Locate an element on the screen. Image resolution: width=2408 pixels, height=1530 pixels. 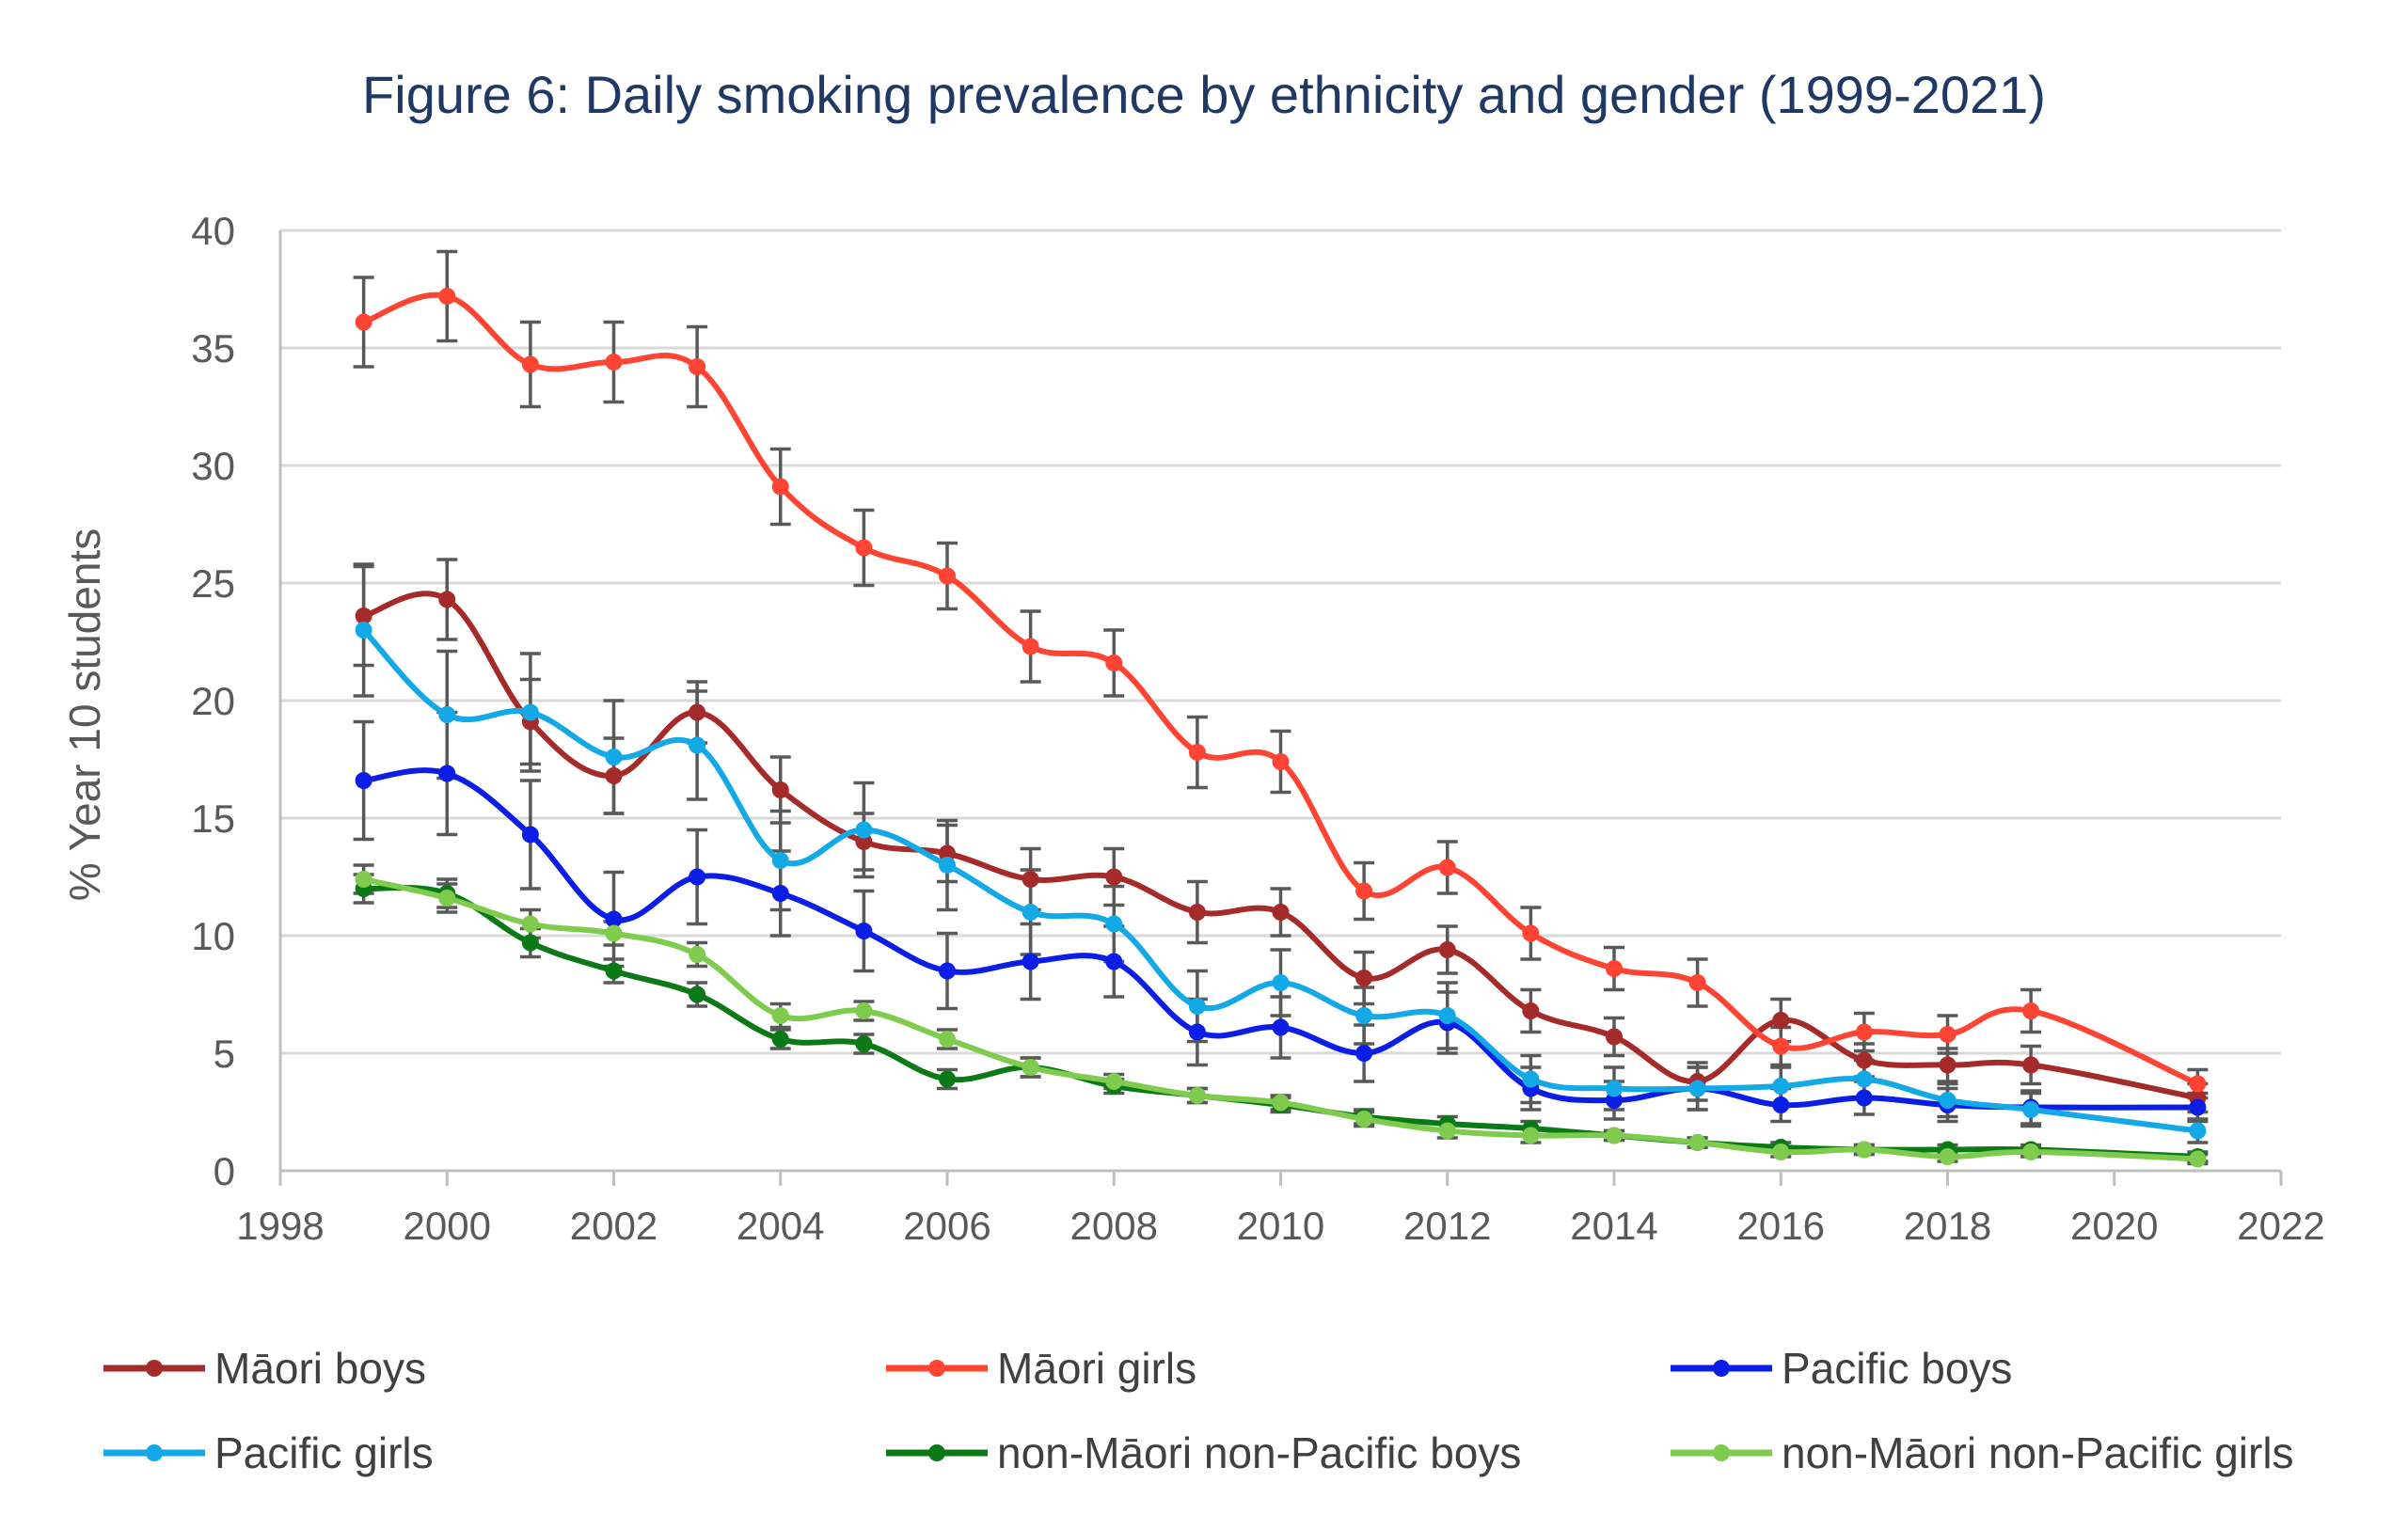
y-tick-label: 40 is located at coordinates (213, 231).